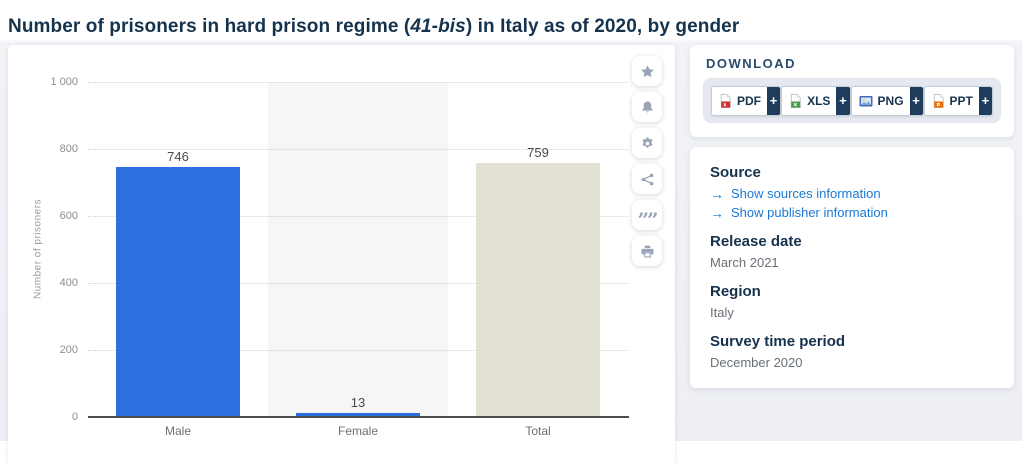 This screenshot has width=1022, height=465. I want to click on download-png-button: PNG +, so click(887, 100).